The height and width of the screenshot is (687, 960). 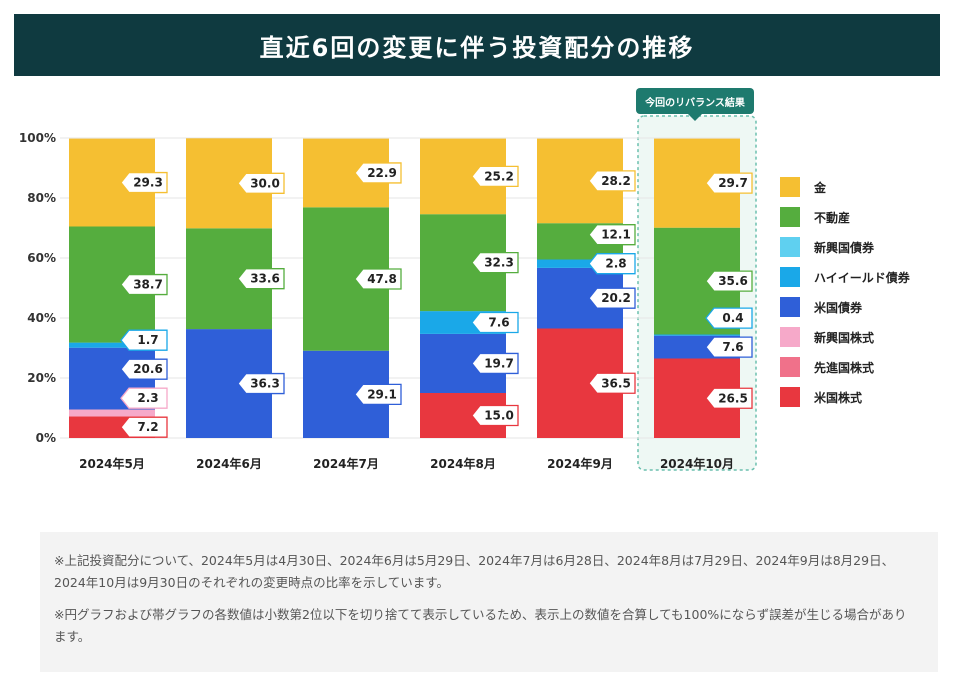 What do you see at coordinates (463, 463) in the screenshot?
I see `x-category-label: 2024年8月` at bounding box center [463, 463].